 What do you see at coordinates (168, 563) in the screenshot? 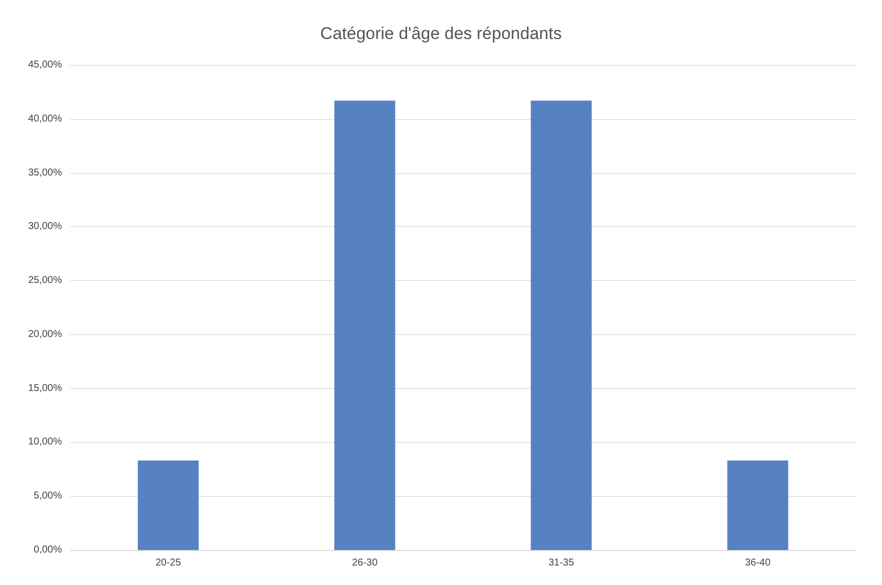
I see `x-tick-label: 20-25` at bounding box center [168, 563].